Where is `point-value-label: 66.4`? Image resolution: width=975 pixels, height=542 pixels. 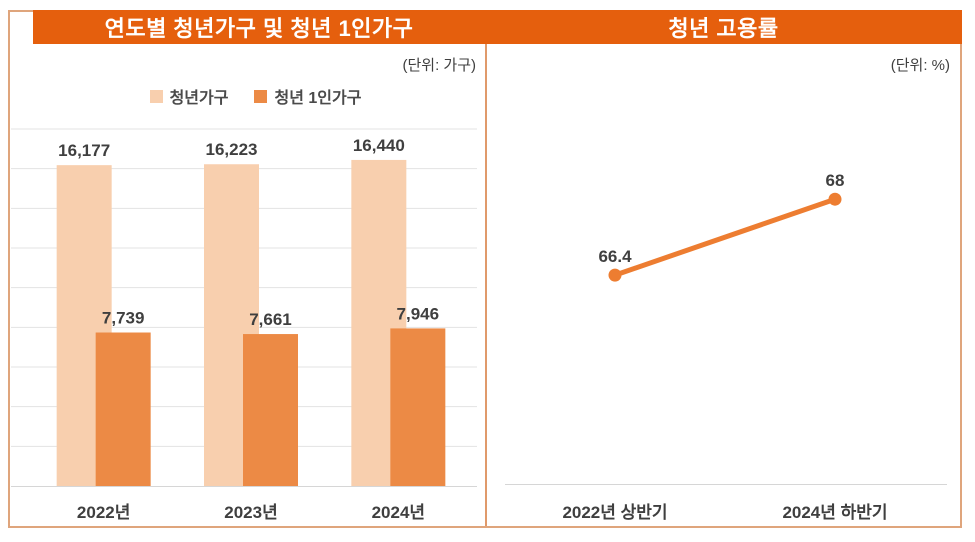
point-value-label: 66.4 is located at coordinates (615, 256).